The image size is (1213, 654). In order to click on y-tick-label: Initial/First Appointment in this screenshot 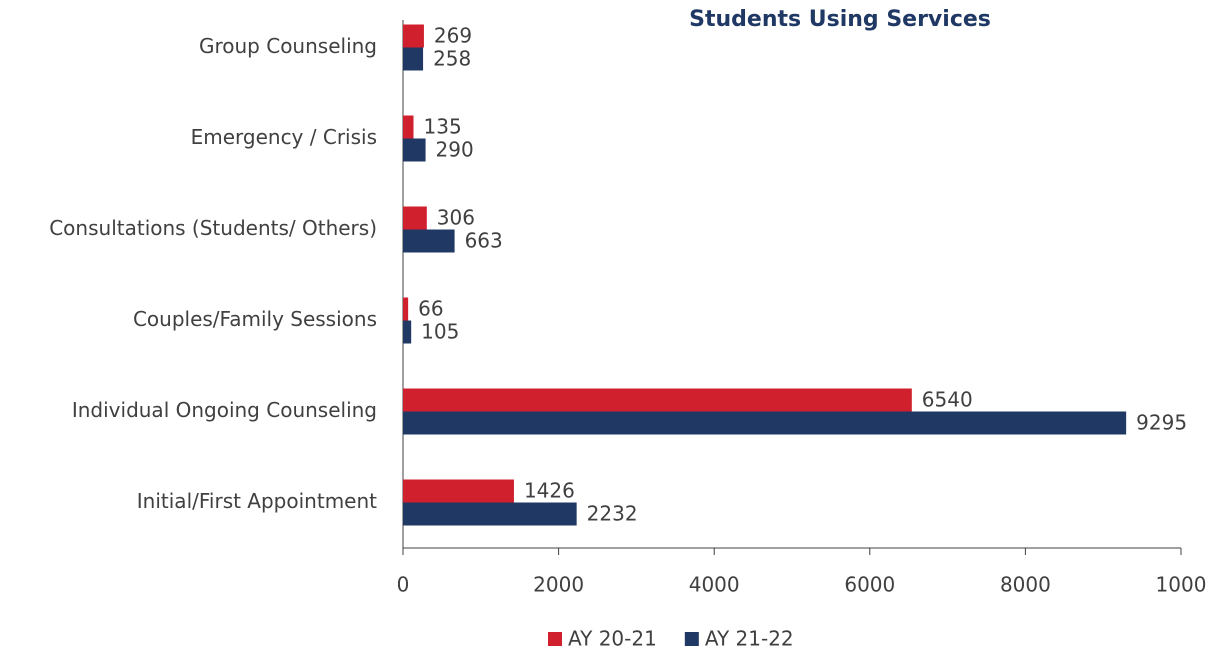, I will do `click(257, 501)`.